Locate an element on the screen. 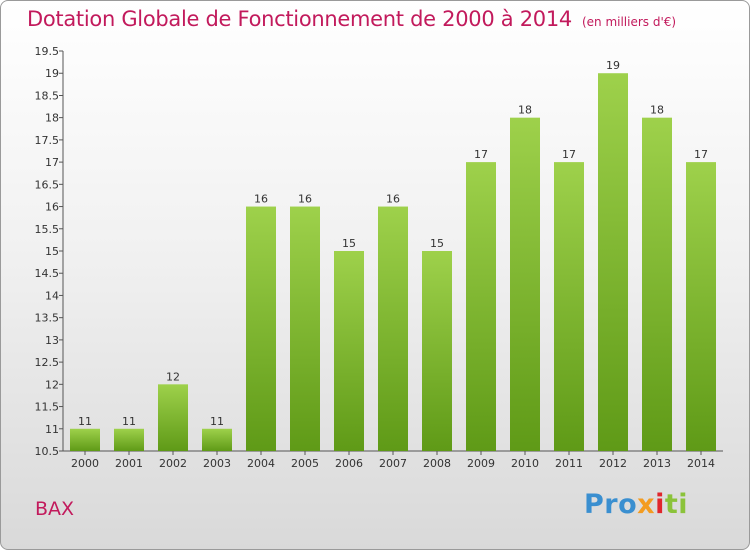 Image resolution: width=750 pixels, height=550 pixels. commune-name: BAX is located at coordinates (55, 509).